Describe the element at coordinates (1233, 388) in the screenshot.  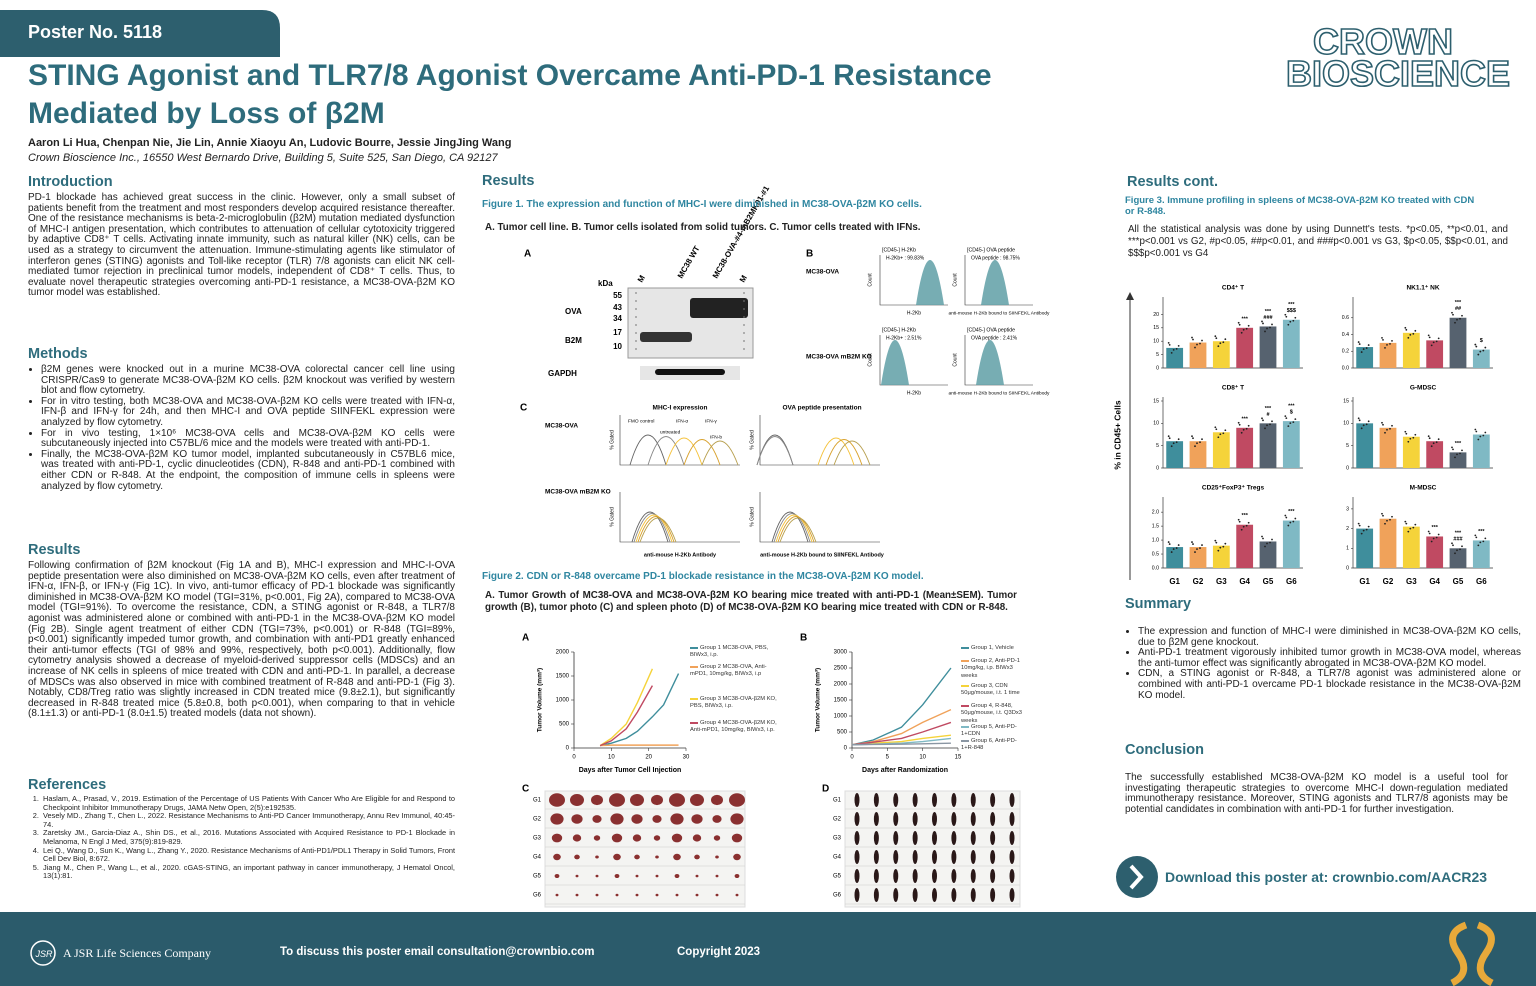
I see `panel-title: CD8⁺ T` at that location.